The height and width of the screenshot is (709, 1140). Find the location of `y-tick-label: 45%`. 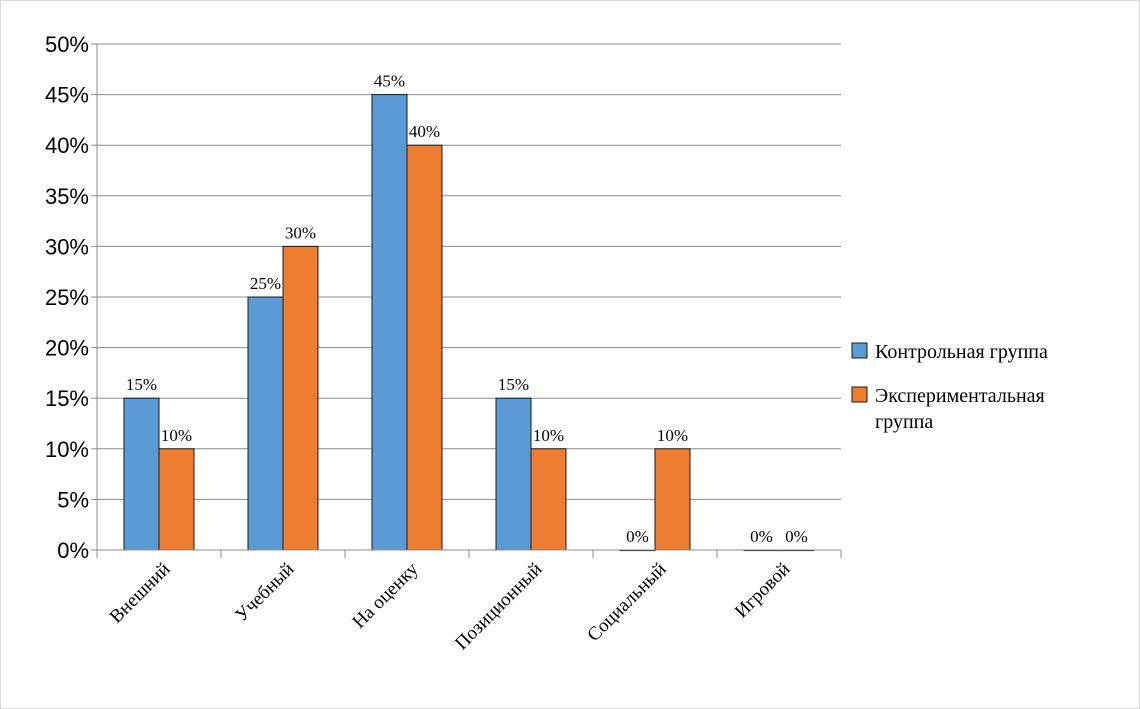

y-tick-label: 45% is located at coordinates (67, 95).